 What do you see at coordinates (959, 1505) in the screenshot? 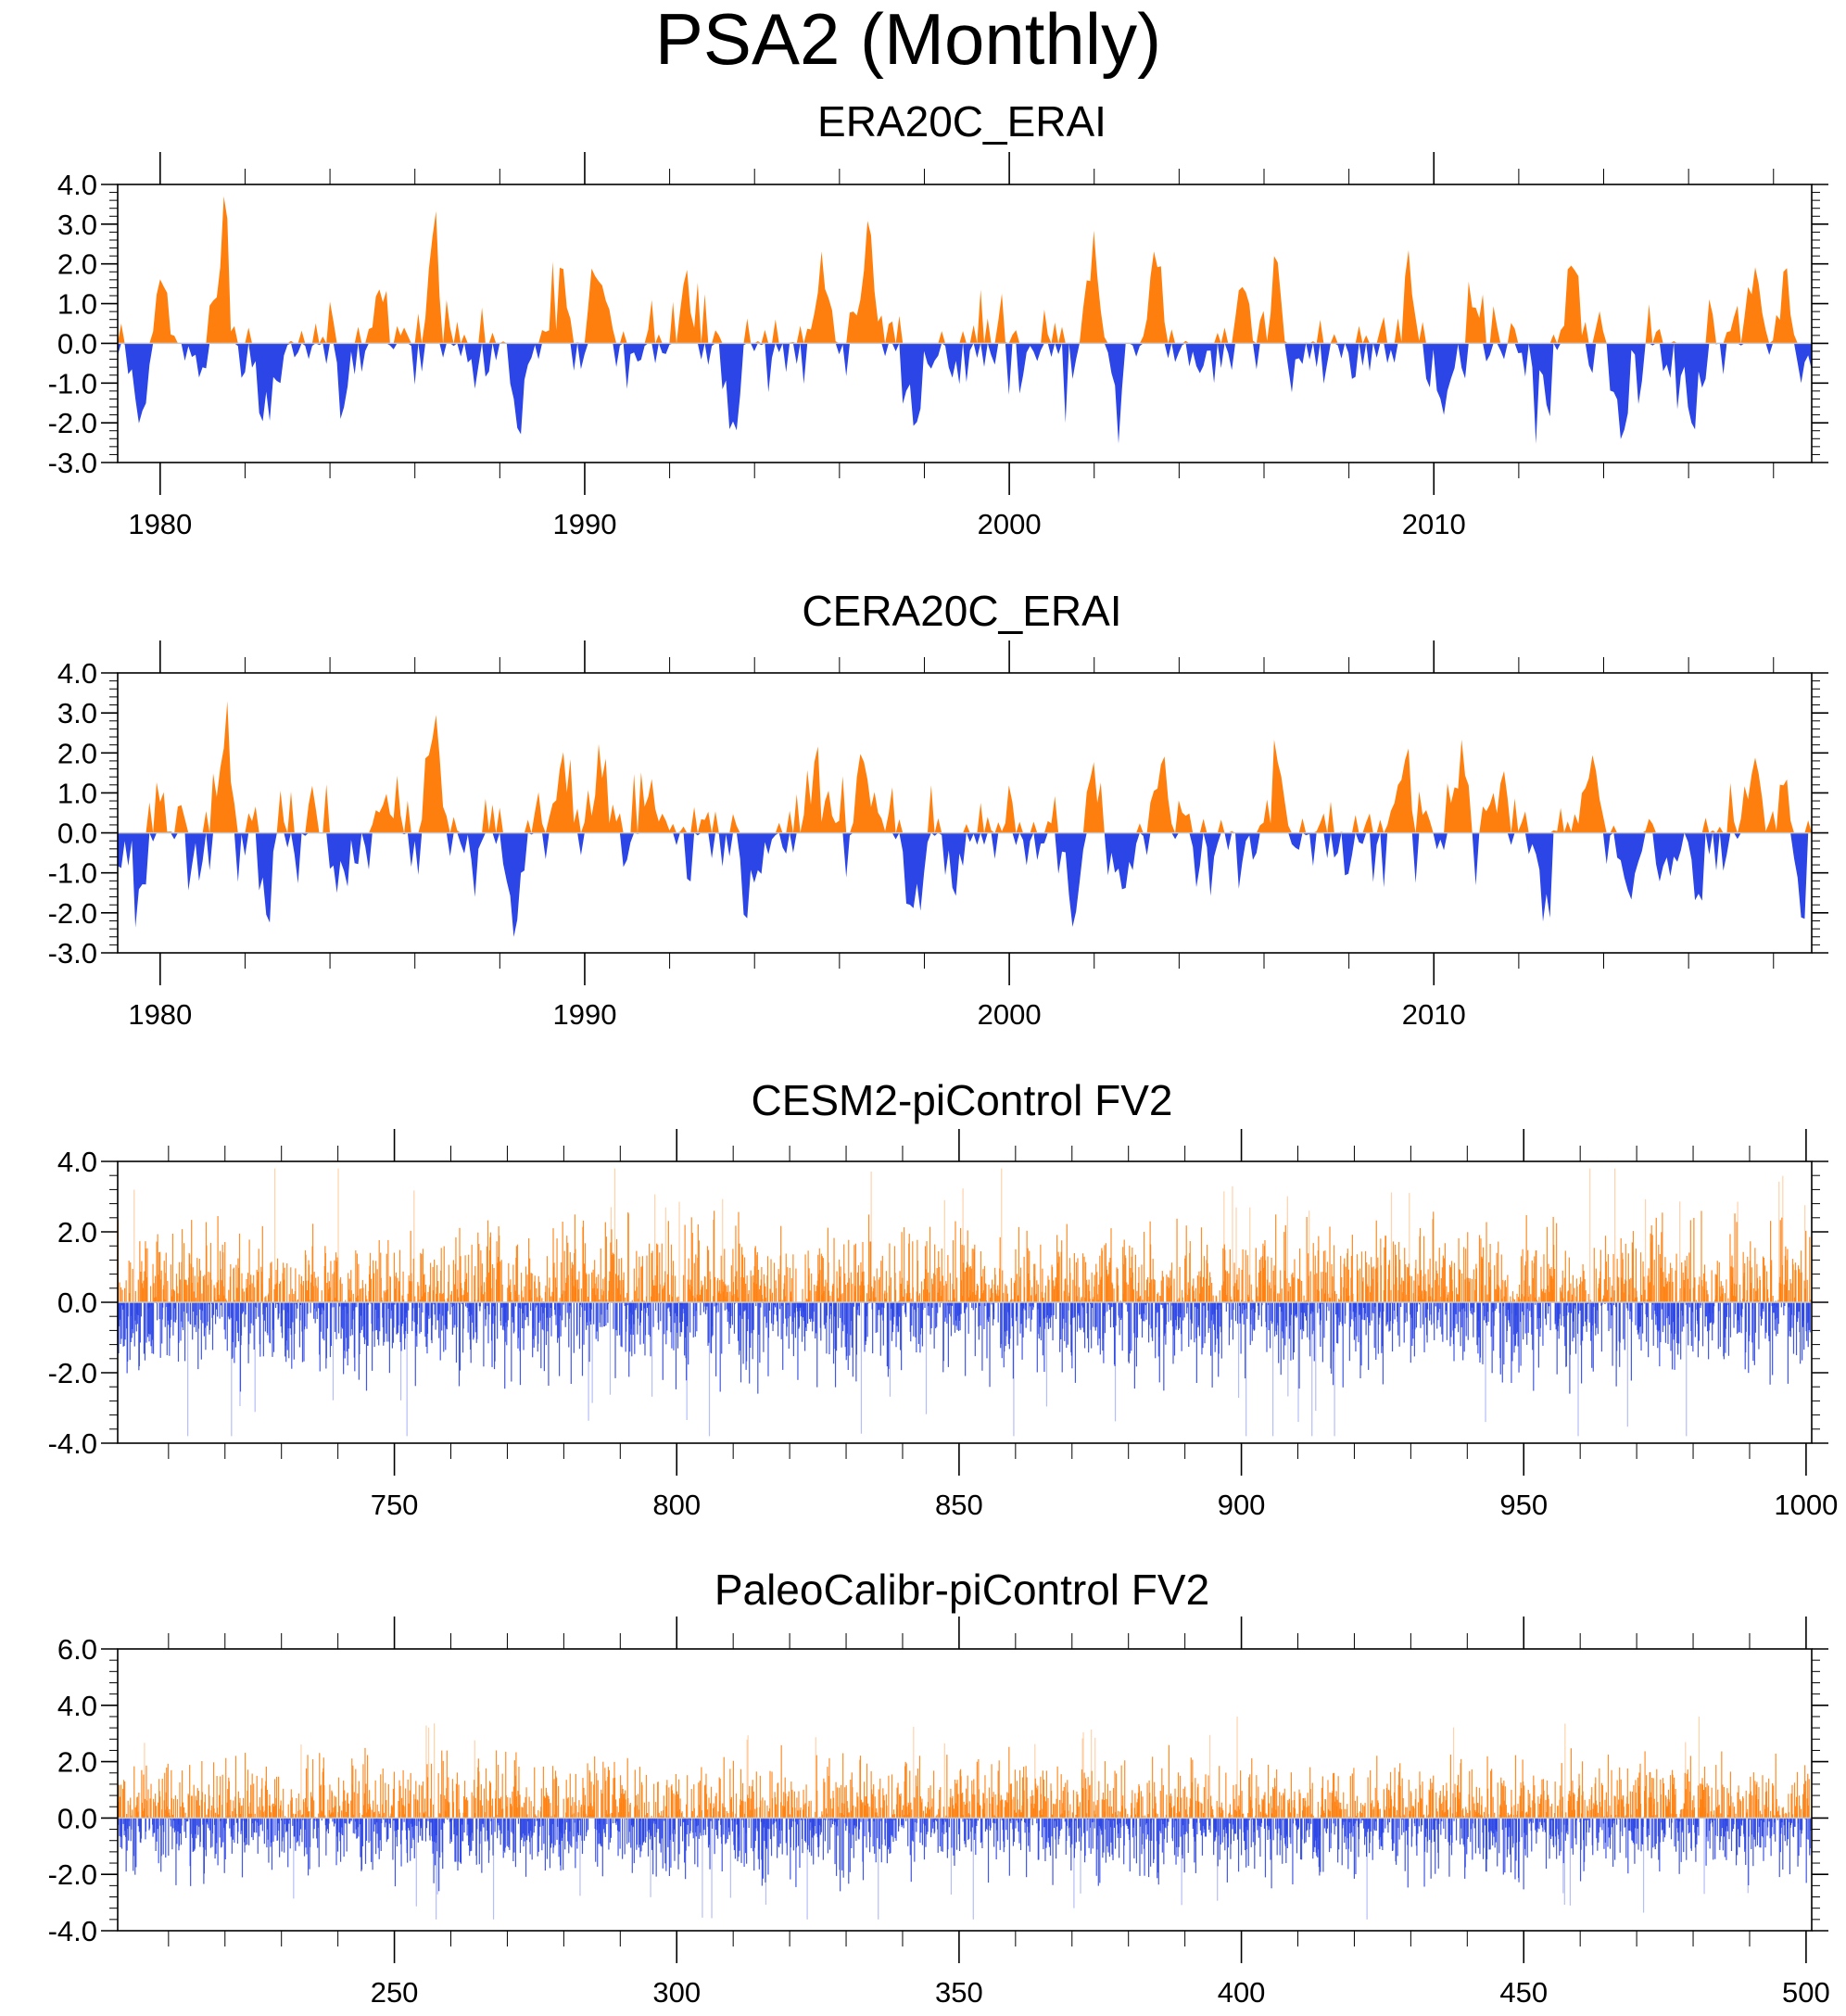
I see `x-tick-label: 850` at bounding box center [959, 1505].